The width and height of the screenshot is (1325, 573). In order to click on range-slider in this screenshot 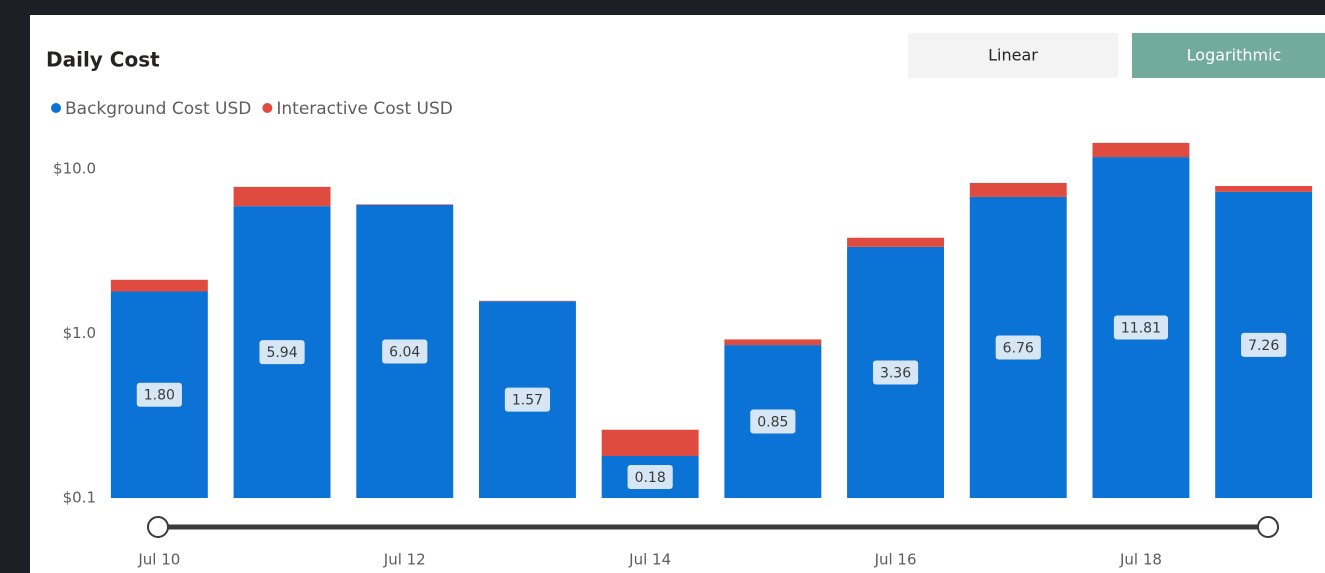, I will do `click(713, 527)`.